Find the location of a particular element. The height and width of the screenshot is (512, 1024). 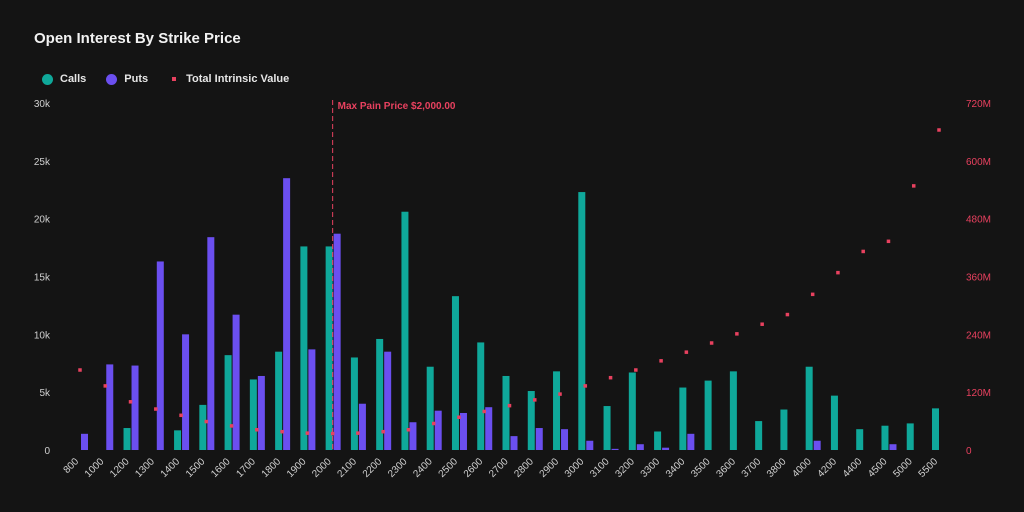

y-right-tick-label: 600M is located at coordinates (978, 162).